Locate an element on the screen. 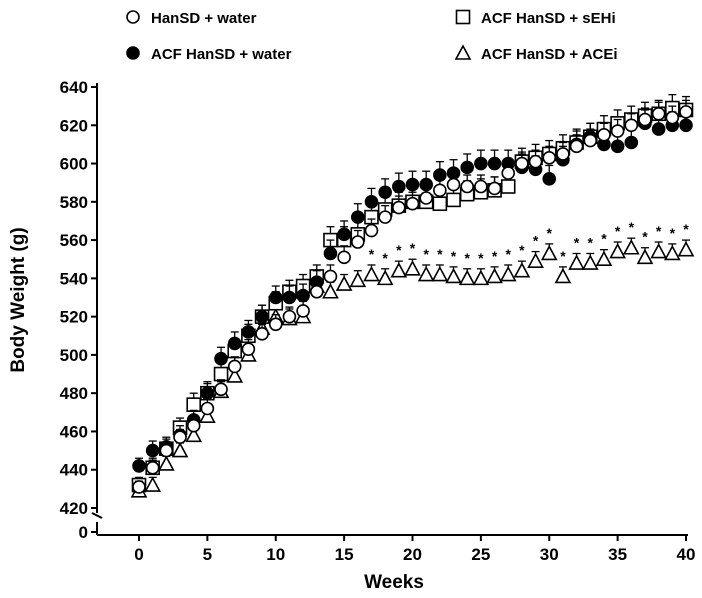  y-tick-label: 560 is located at coordinates (74, 240).